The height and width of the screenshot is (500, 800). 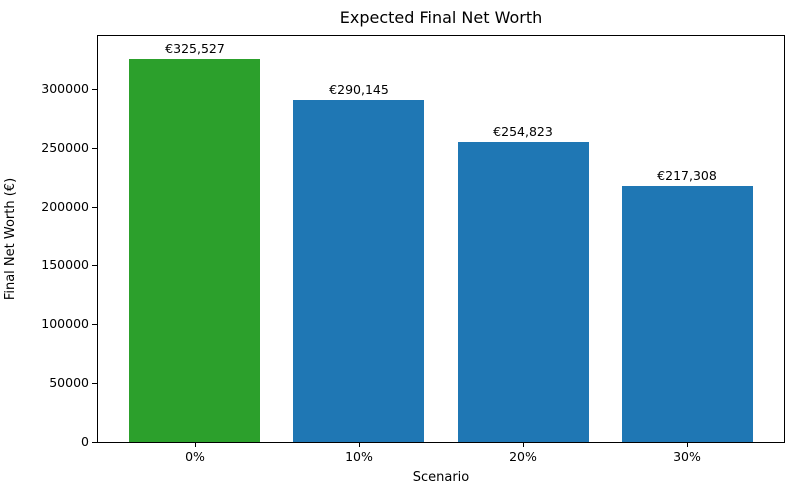 I want to click on y-tick-label: 0, so click(x=85, y=441).